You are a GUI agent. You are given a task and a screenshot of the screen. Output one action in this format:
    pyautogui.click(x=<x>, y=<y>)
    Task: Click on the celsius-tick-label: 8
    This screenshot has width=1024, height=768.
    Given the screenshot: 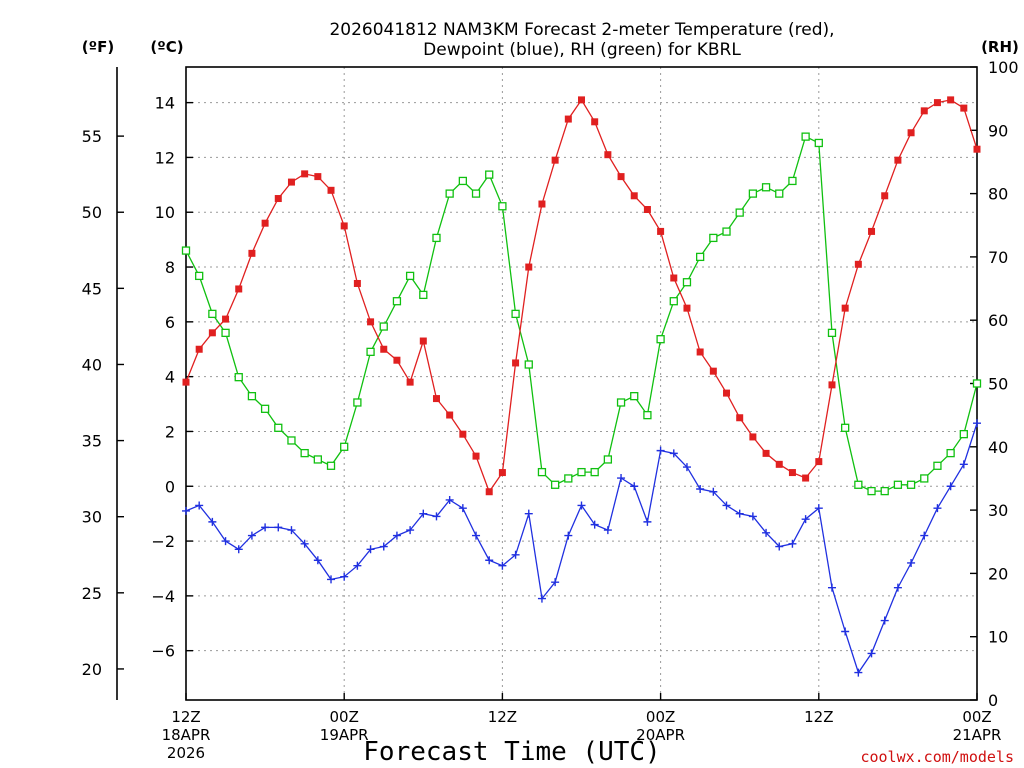 What is the action you would take?
    pyautogui.click(x=170, y=267)
    